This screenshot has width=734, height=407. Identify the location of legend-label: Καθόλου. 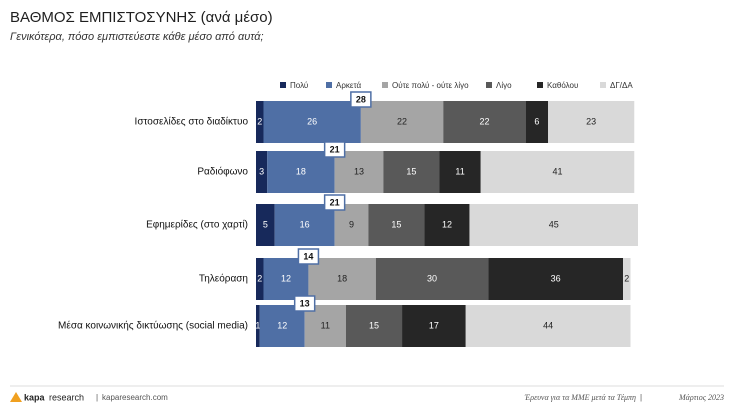
(562, 85).